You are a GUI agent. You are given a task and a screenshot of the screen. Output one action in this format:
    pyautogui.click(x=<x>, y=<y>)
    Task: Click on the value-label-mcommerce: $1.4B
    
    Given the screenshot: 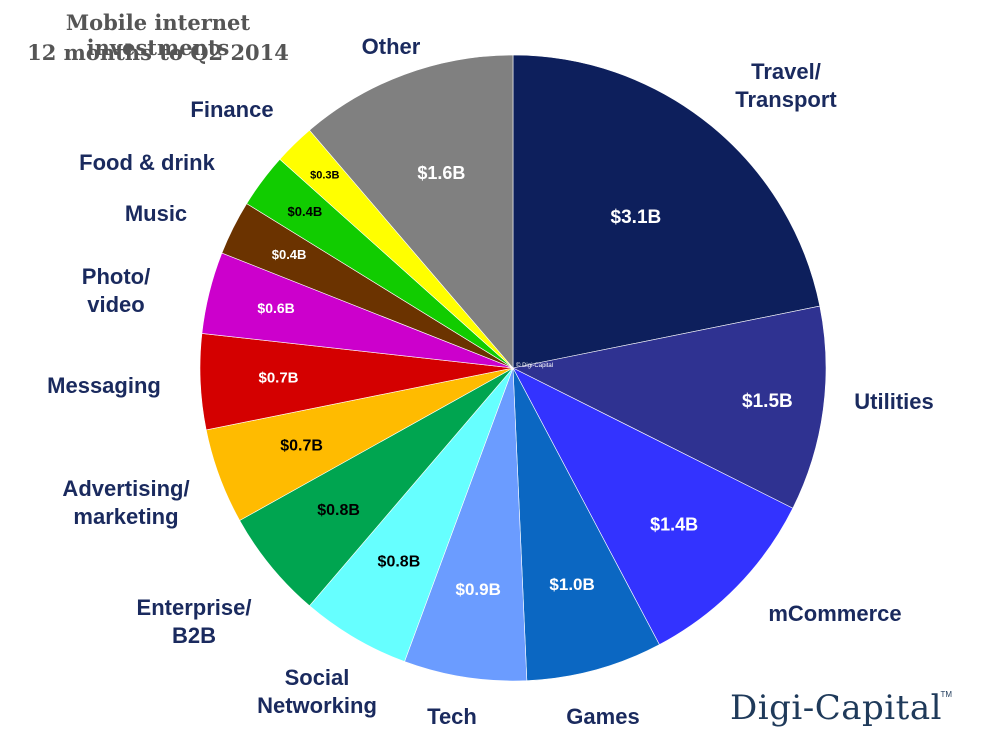 What is the action you would take?
    pyautogui.click(x=674, y=524)
    